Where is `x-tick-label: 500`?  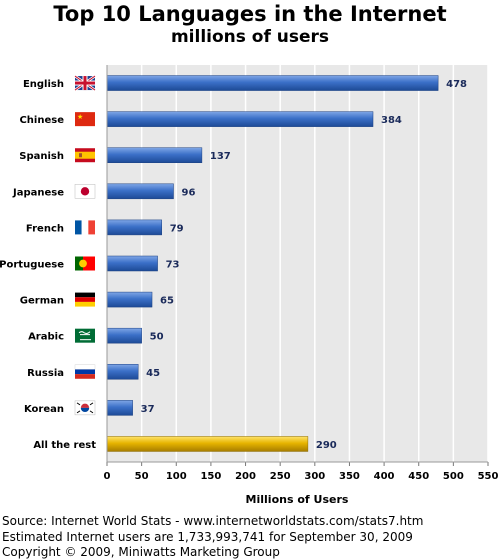
x-tick-label: 500 is located at coordinates (453, 476).